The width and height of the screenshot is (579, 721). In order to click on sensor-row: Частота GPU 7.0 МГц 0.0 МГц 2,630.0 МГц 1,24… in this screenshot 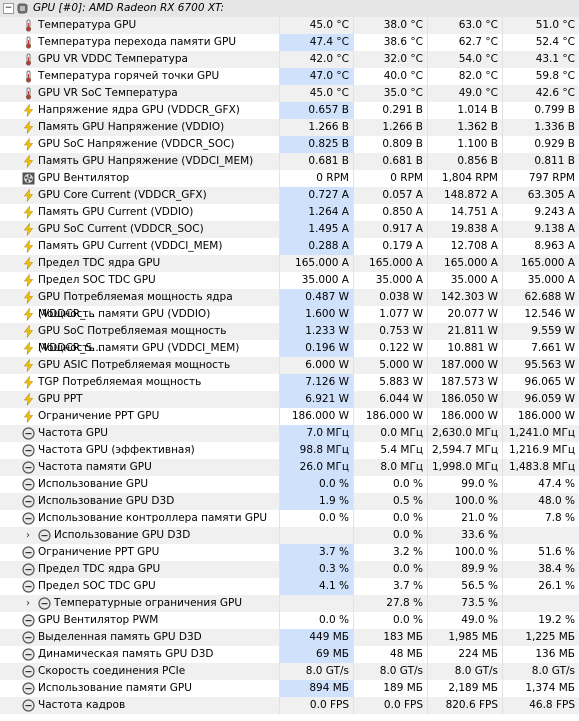, I will do `click(289, 433)`.